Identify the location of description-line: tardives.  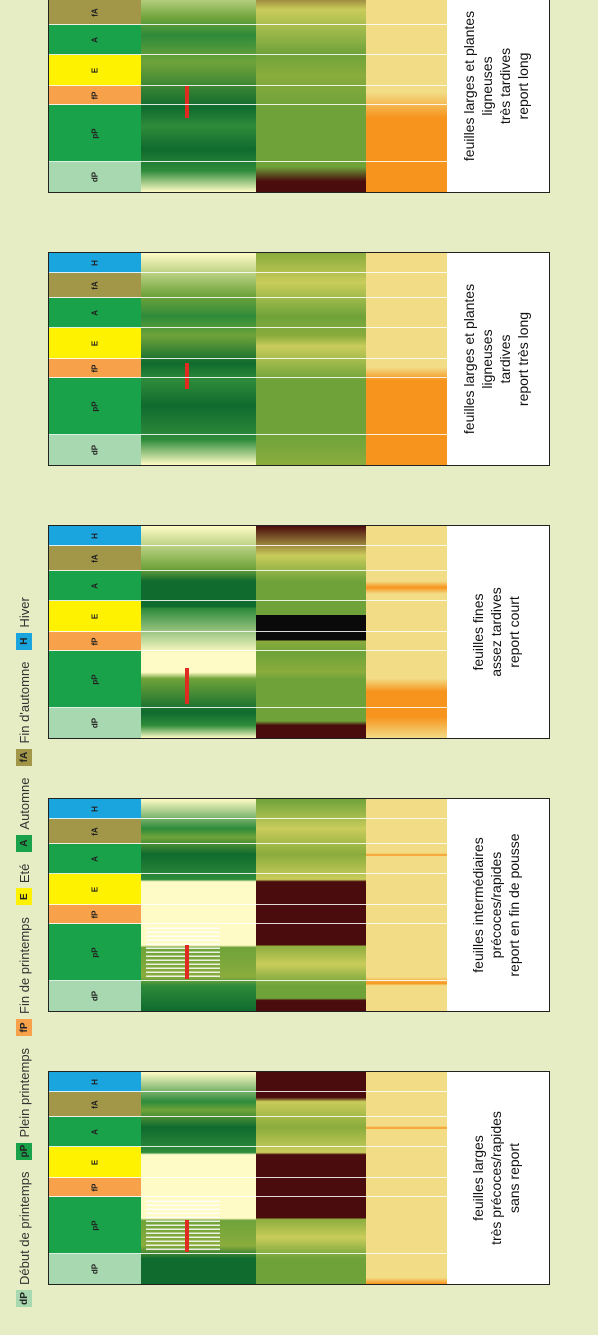
(505, 359).